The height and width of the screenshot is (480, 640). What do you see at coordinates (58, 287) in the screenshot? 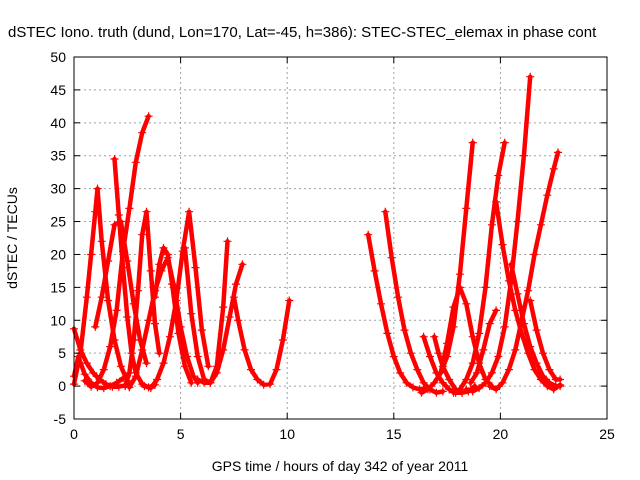
I see `y-tick-label: 15` at bounding box center [58, 287].